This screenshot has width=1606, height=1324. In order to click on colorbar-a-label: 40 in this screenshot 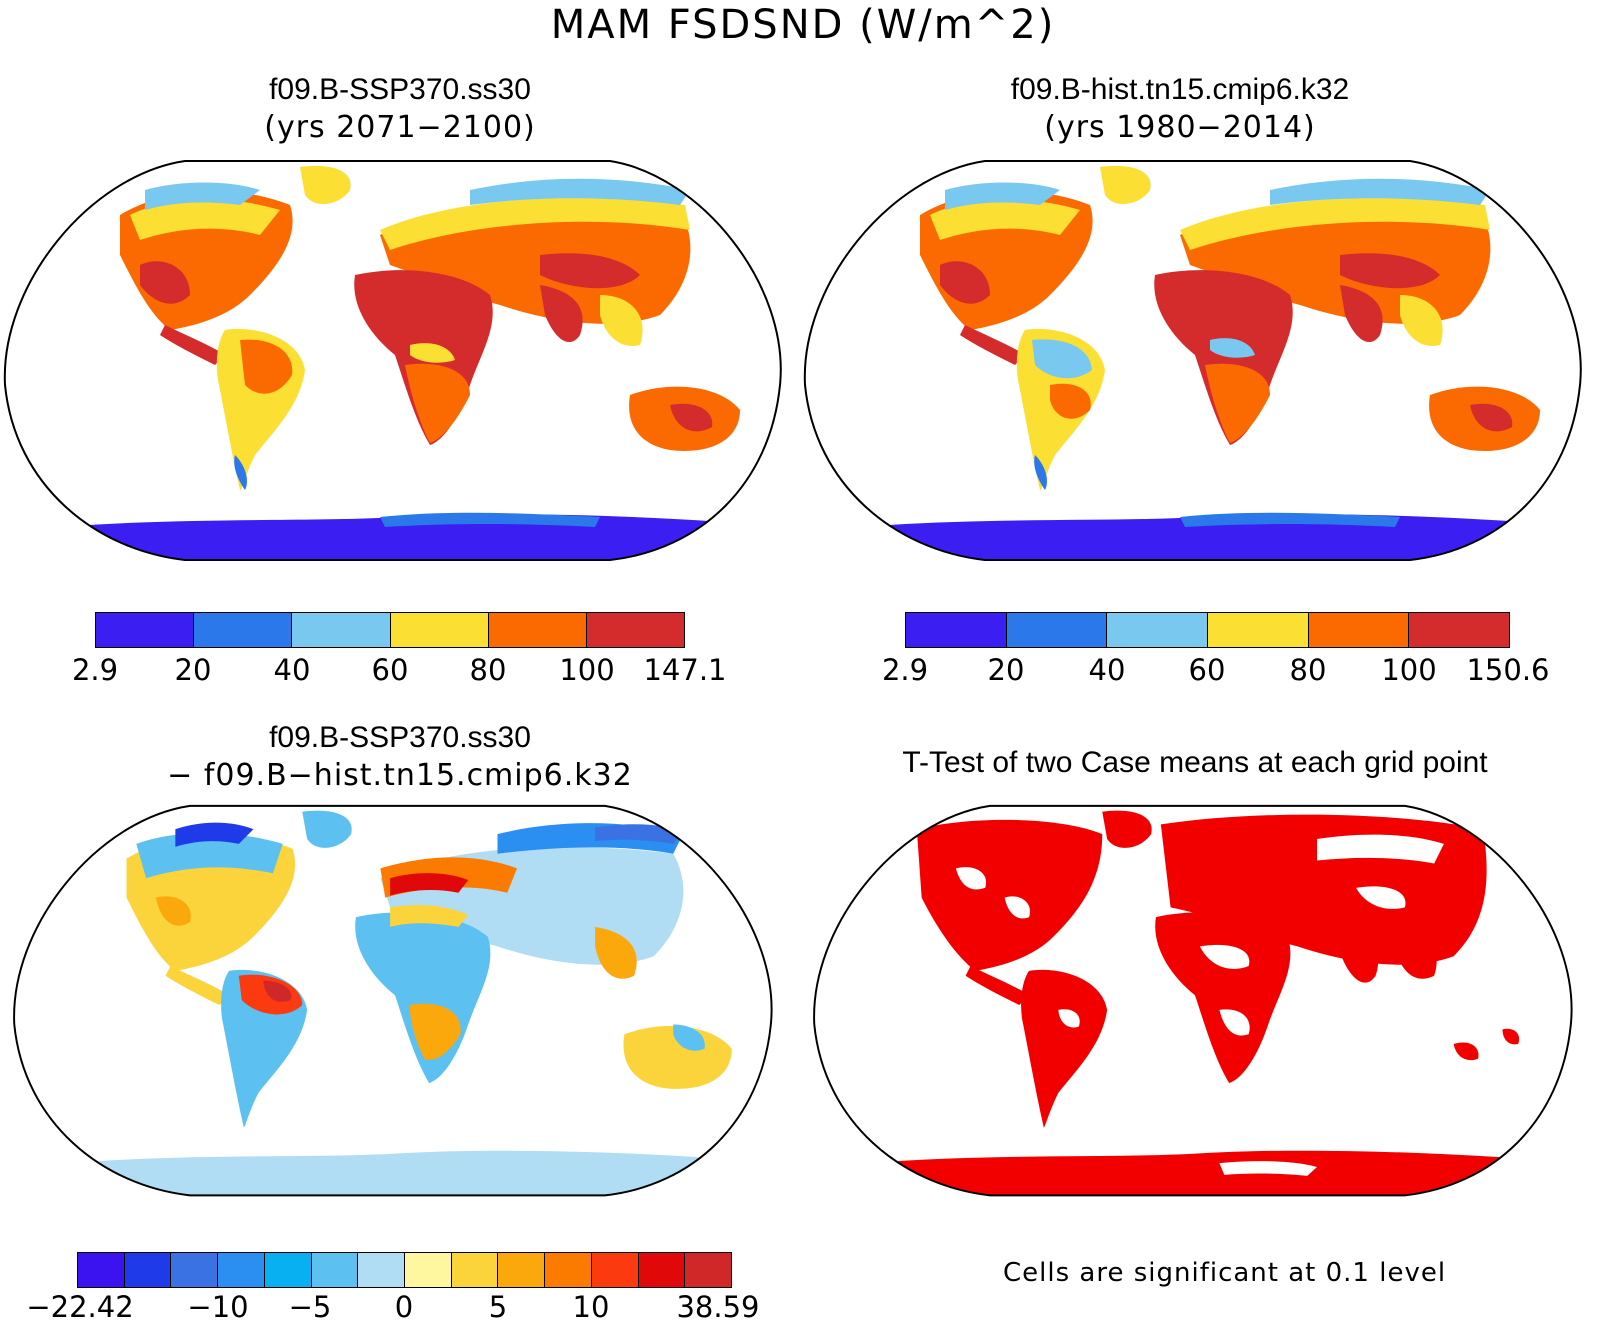, I will do `click(292, 670)`.